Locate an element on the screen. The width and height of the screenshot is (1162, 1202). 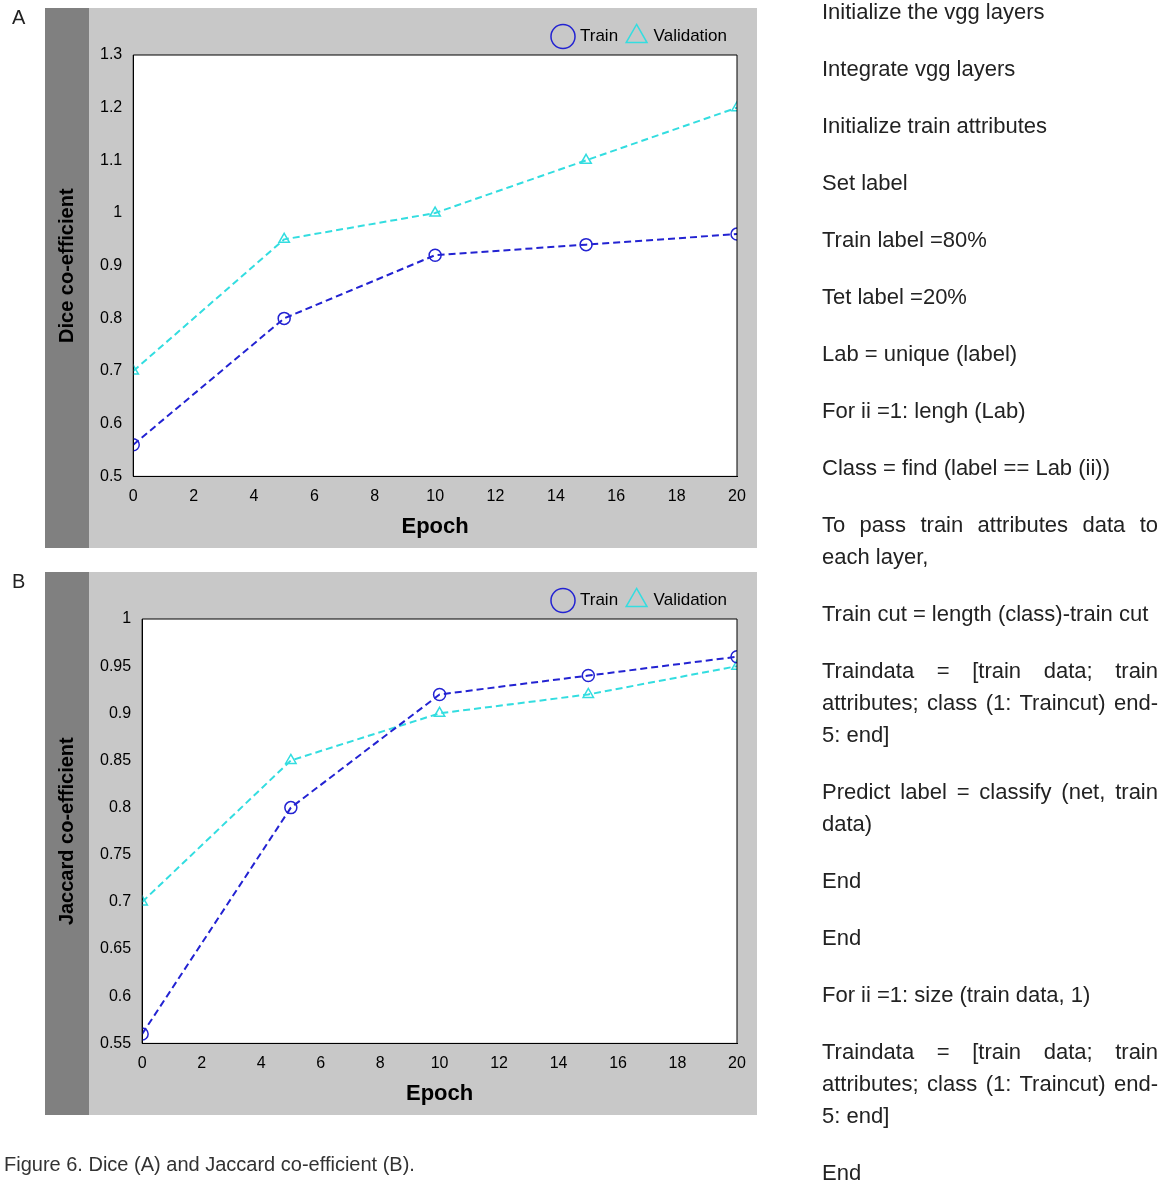
y-tick-label: 1.3 is located at coordinates (111, 54).